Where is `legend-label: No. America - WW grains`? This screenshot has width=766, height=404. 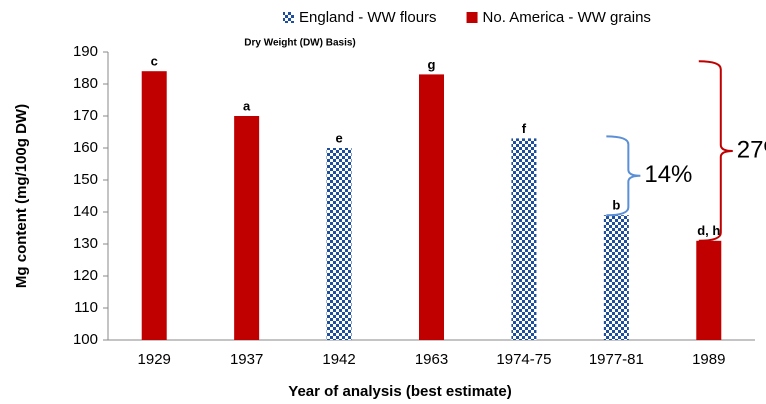
legend-label: No. America - WW grains is located at coordinates (567, 17).